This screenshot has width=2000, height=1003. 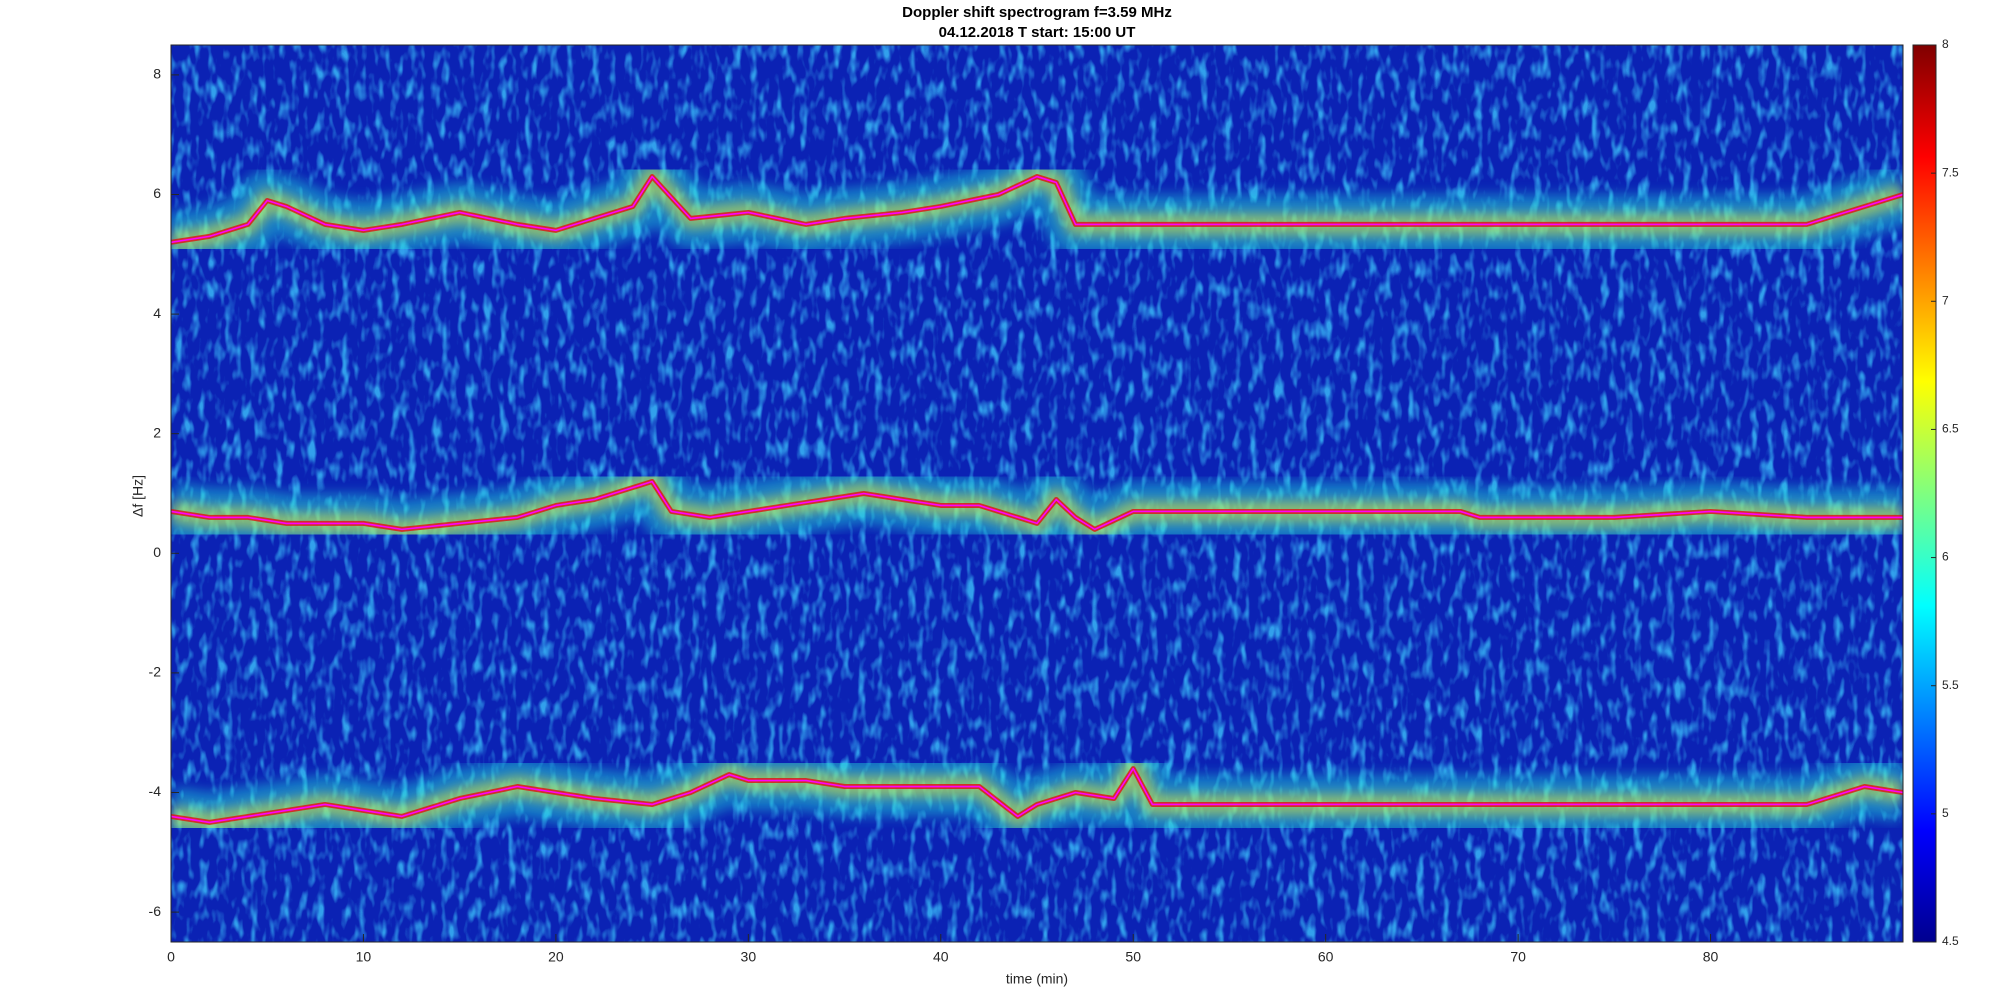 What do you see at coordinates (157, 552) in the screenshot?
I see `y-tick-label: 0` at bounding box center [157, 552].